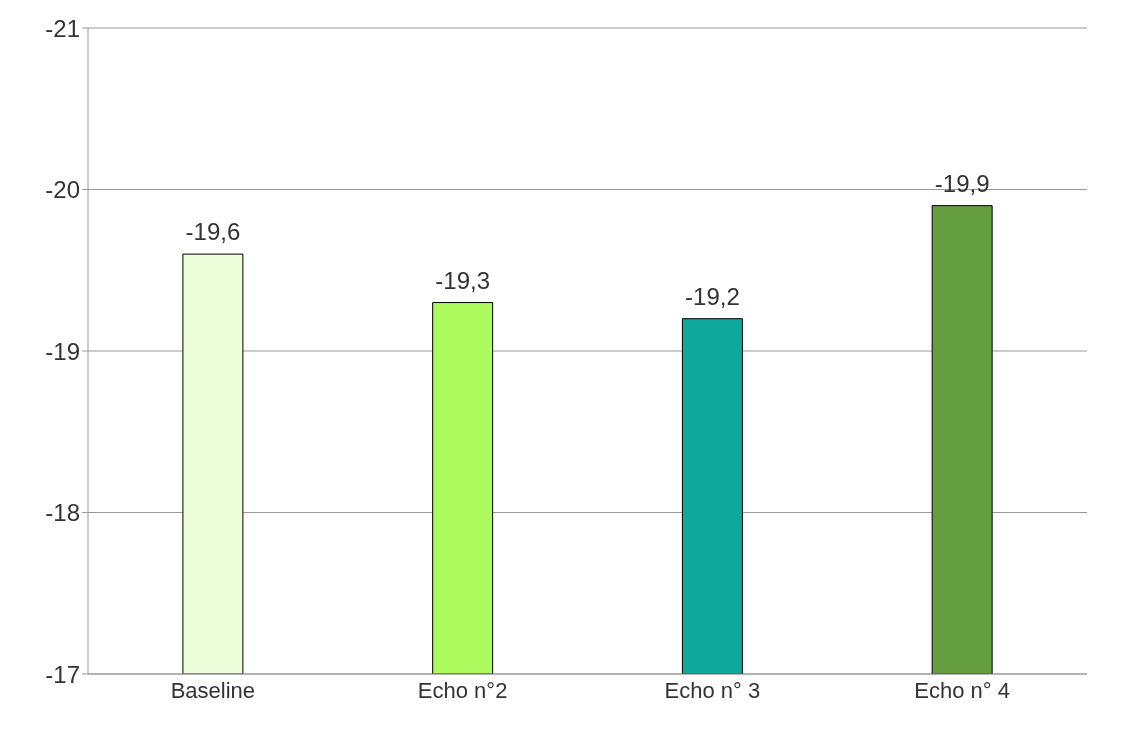 Image resolution: width=1135 pixels, height=742 pixels. Describe the element at coordinates (962, 183) in the screenshot. I see `data-label: -19,9` at that location.